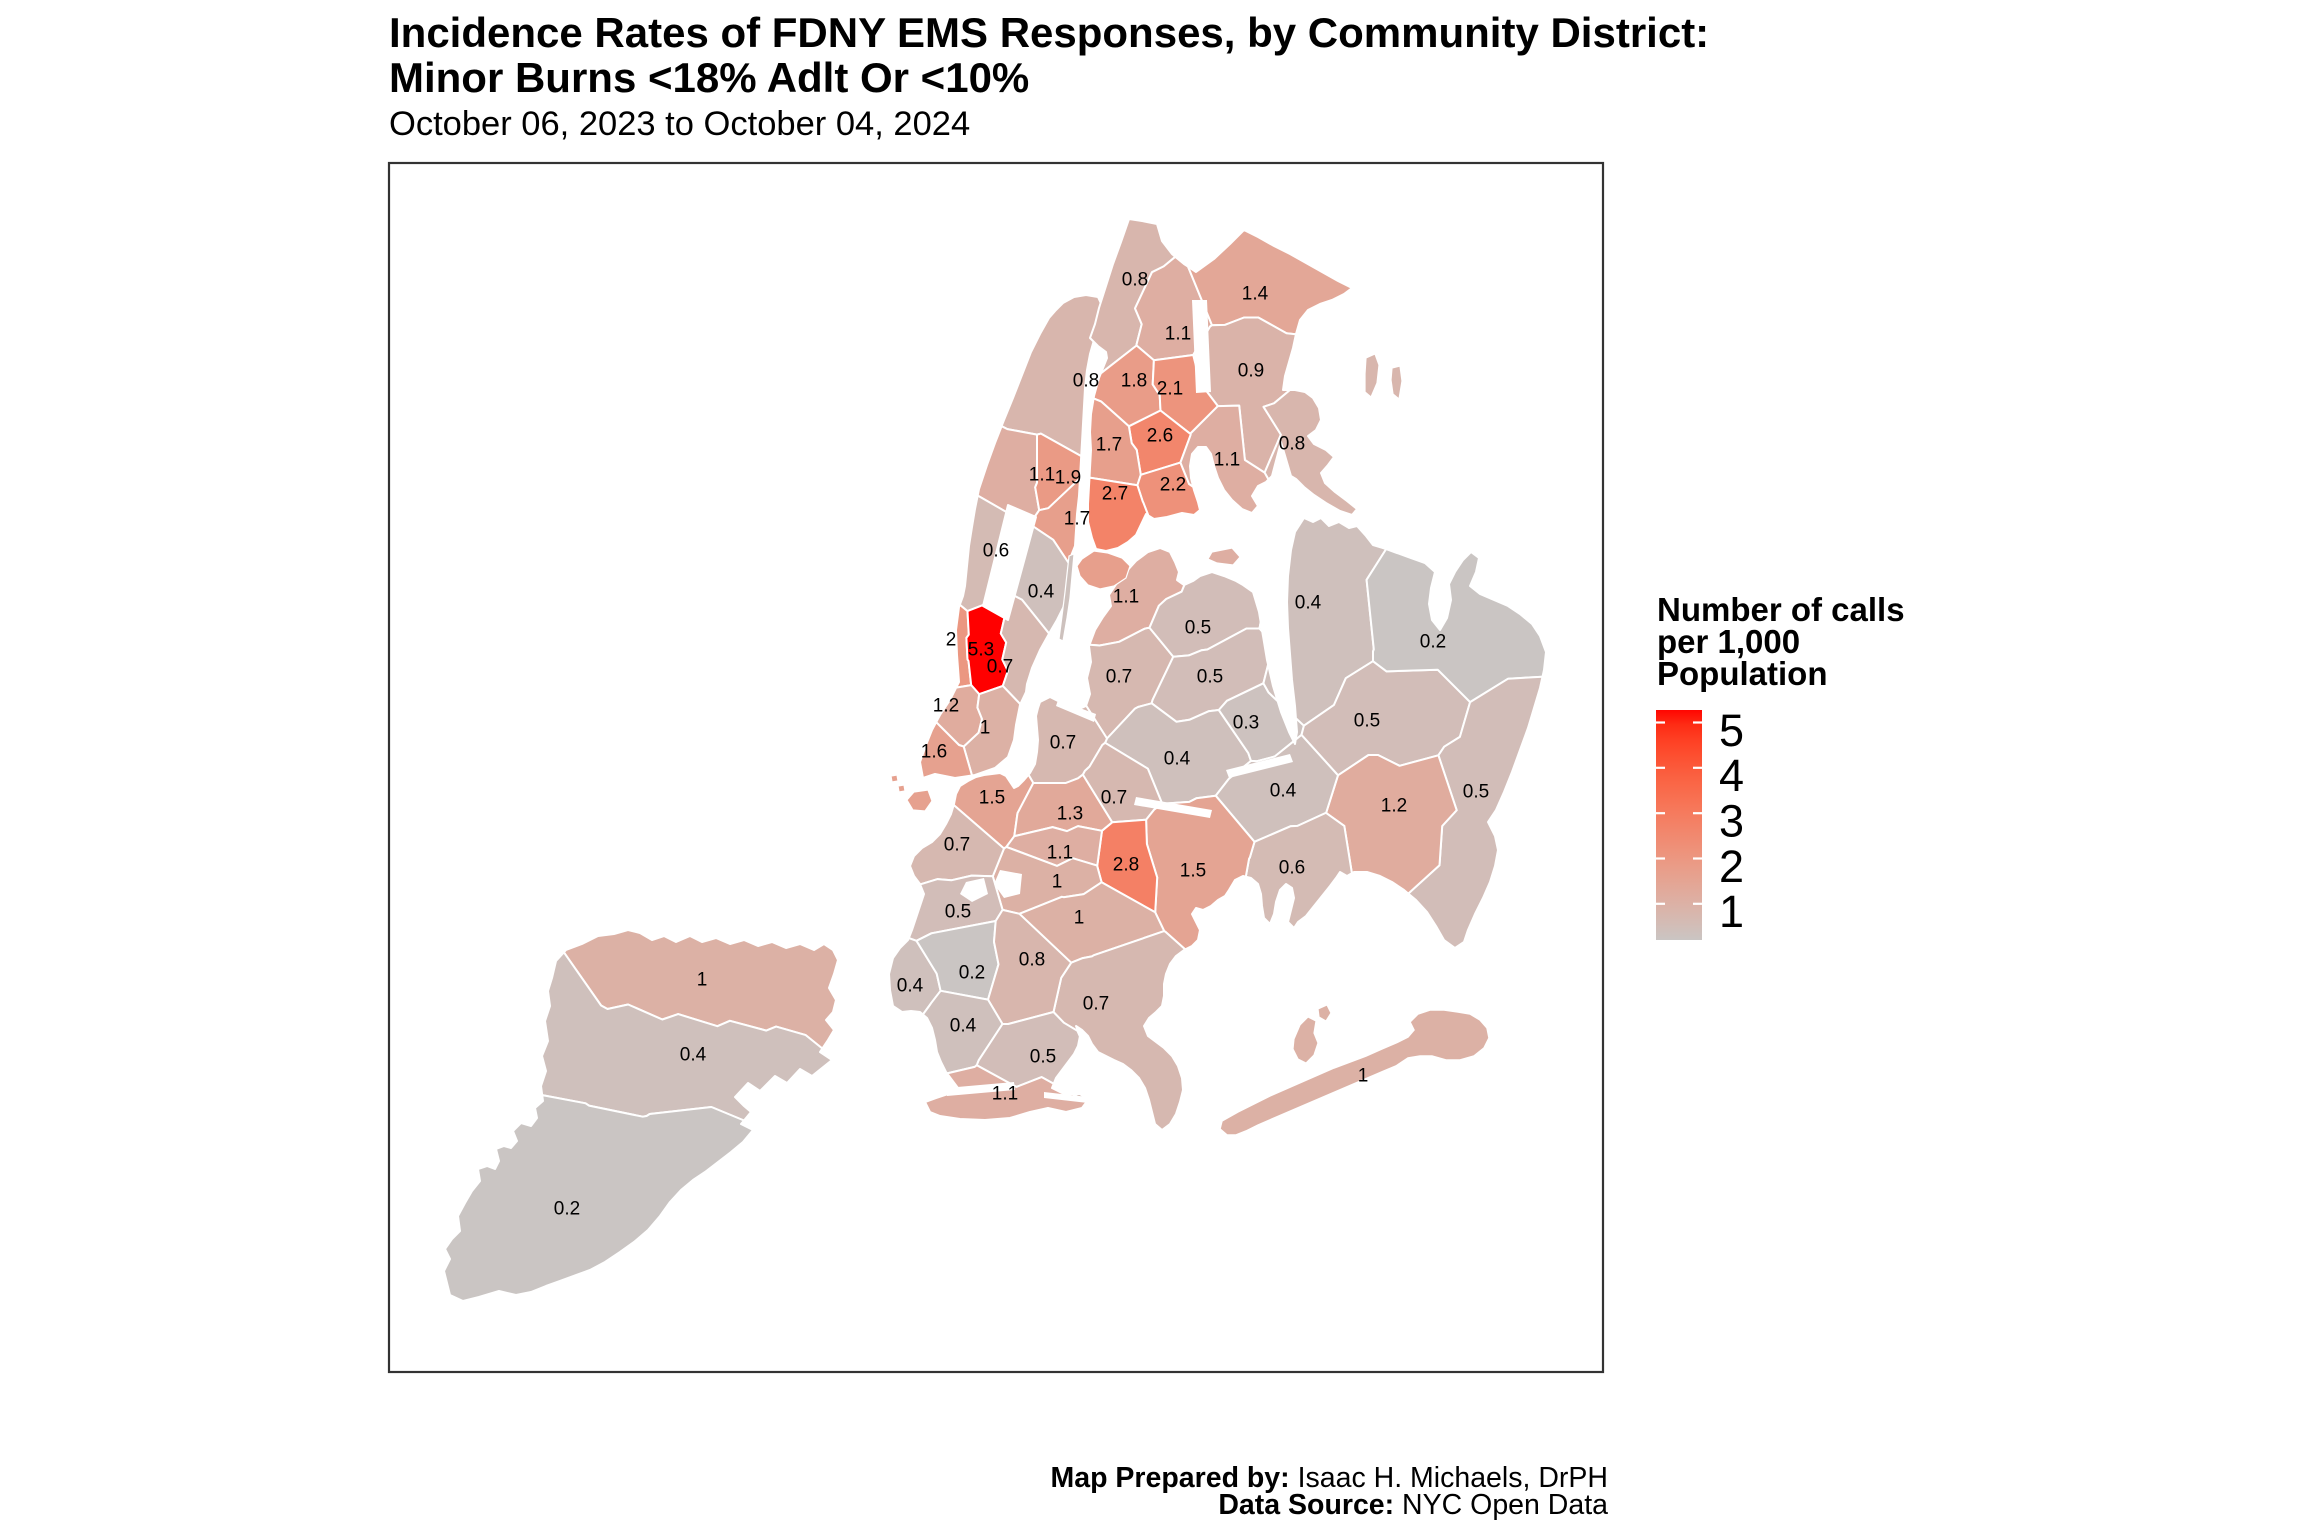  Describe the element at coordinates (1126, 865) in the screenshot. I see `svg-text: 2.8` at that location.